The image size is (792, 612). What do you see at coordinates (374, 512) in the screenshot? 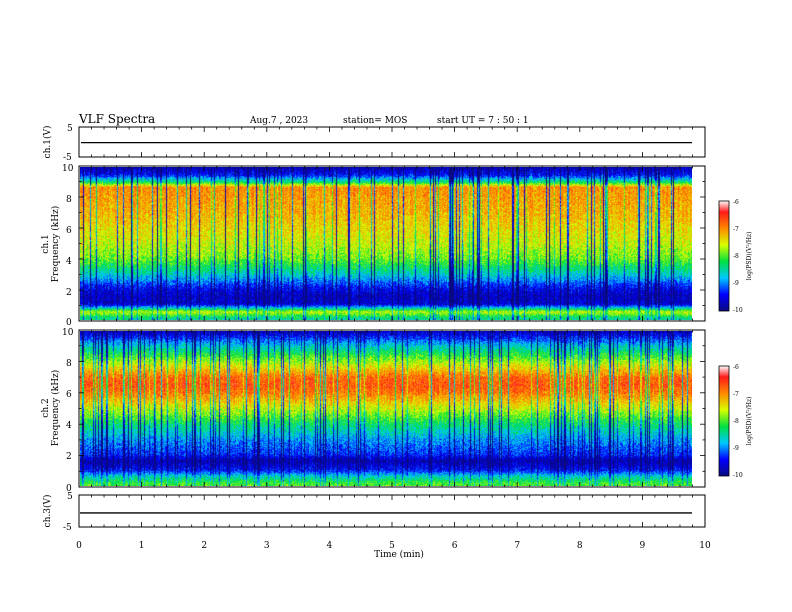
I see `ch3-waveform-panel: 5 -5 ch.3(V)` at bounding box center [374, 512].